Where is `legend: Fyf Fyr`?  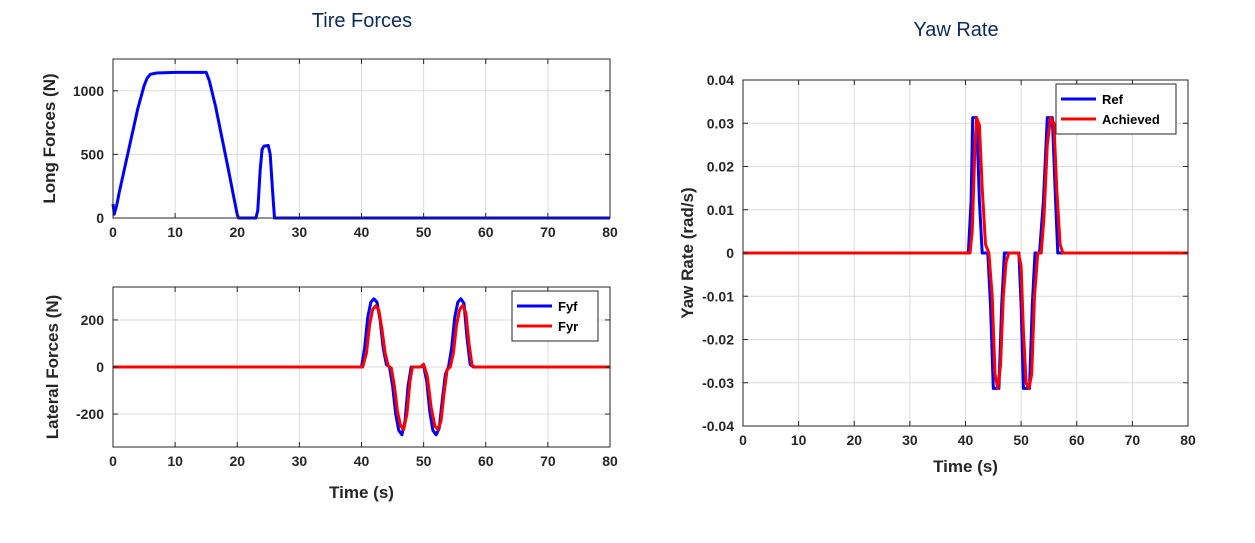 legend: Fyf Fyr is located at coordinates (555, 316).